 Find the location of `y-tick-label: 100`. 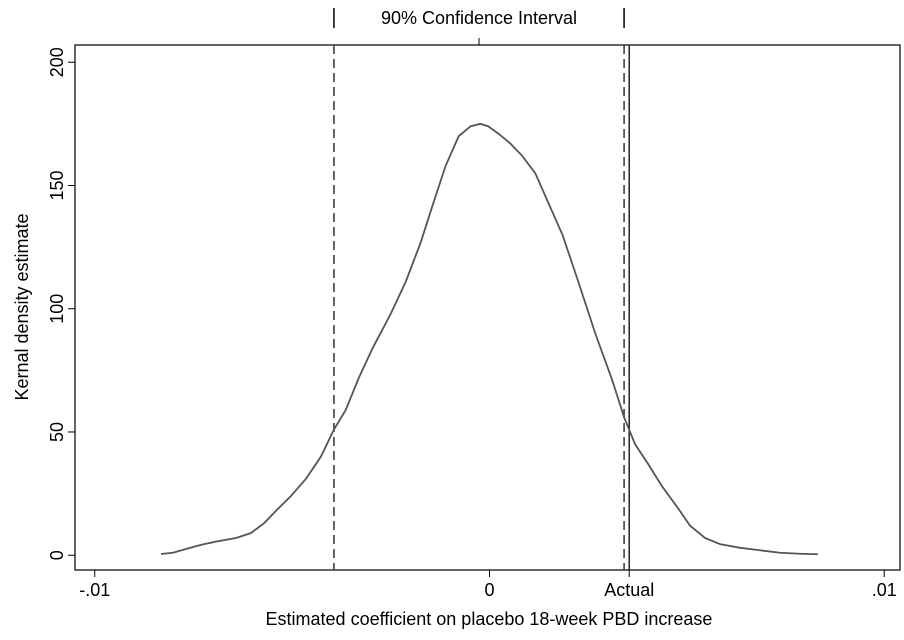

y-tick-label: 100 is located at coordinates (57, 309).